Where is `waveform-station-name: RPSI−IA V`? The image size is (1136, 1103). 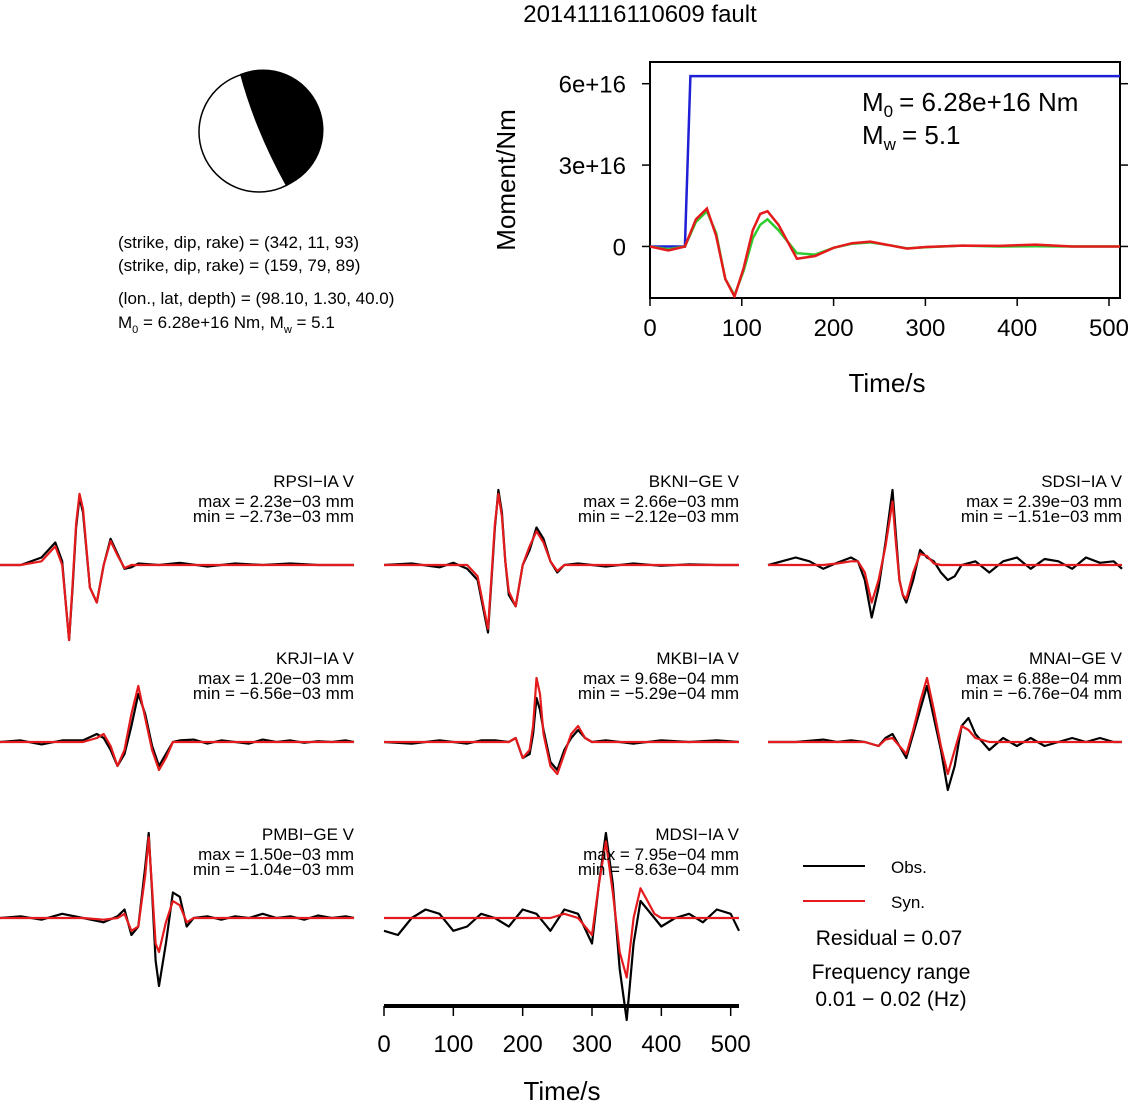
waveform-station-name: RPSI−IA V is located at coordinates (313, 481).